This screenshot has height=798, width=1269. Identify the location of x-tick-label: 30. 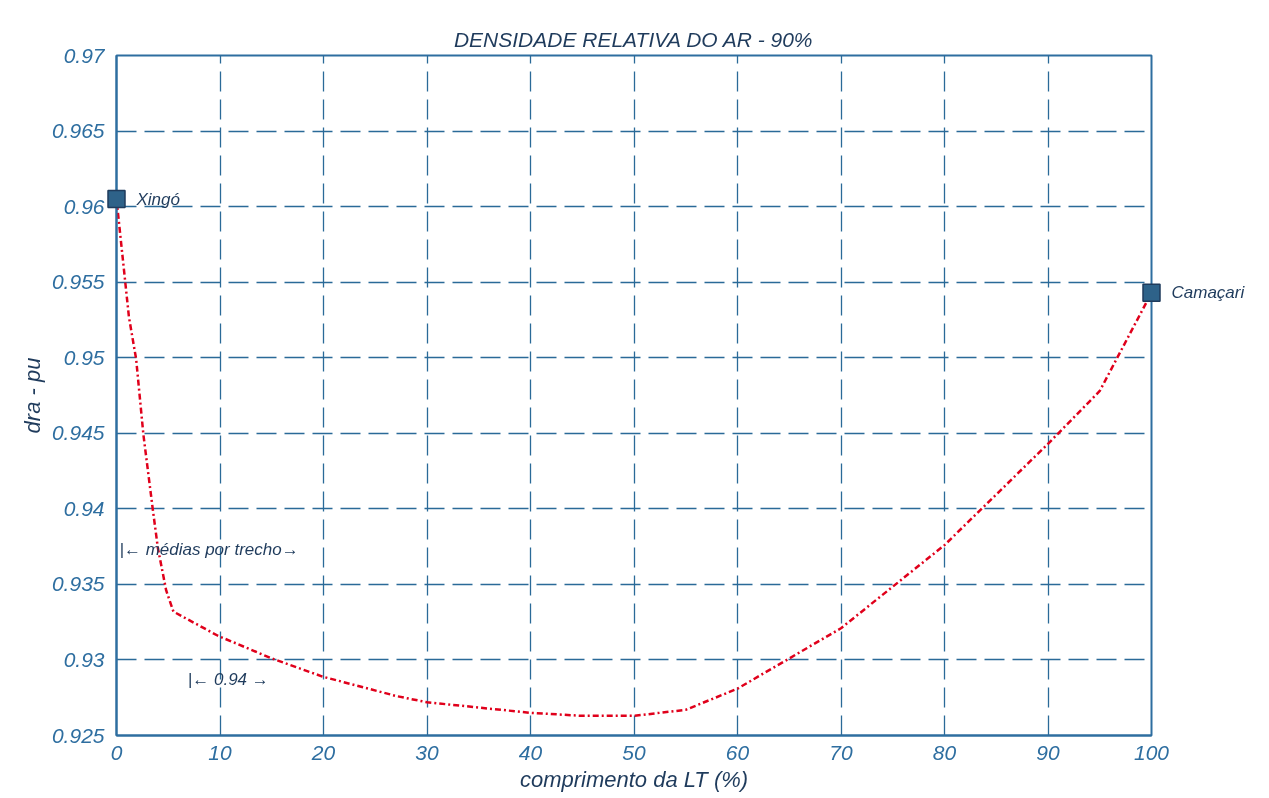
(427, 752).